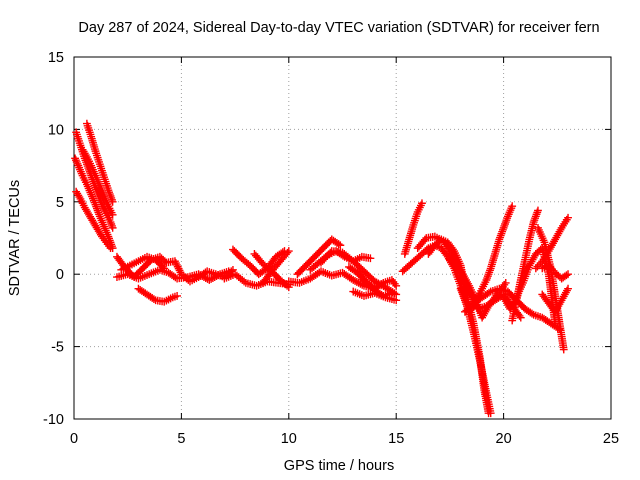 The height and width of the screenshot is (480, 640). What do you see at coordinates (57, 348) in the screenshot?
I see `y-tick-label: -5` at bounding box center [57, 348].